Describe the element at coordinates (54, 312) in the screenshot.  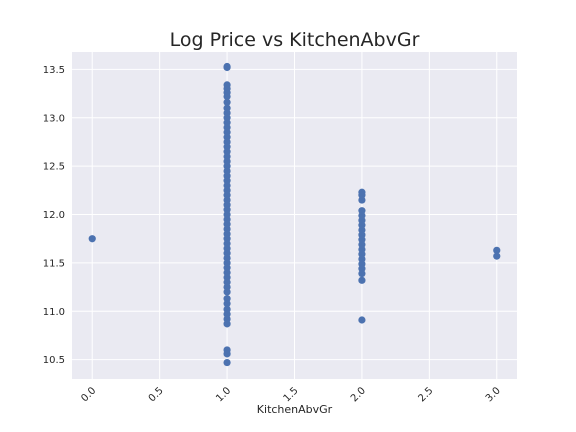
I see `y-tick-label: 11.0` at that location.